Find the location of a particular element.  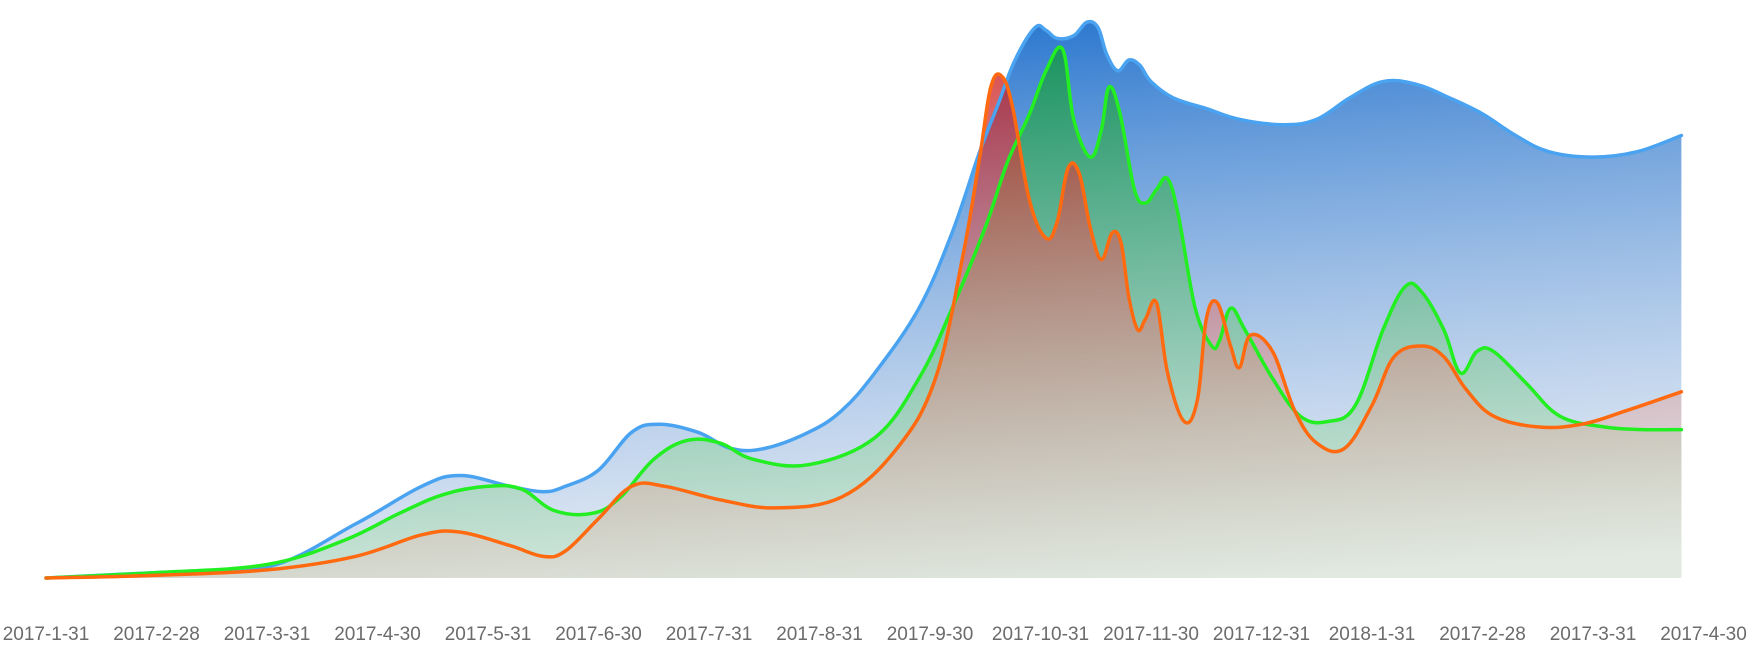

x-tick-label: 2017-12-31 is located at coordinates (1261, 634).